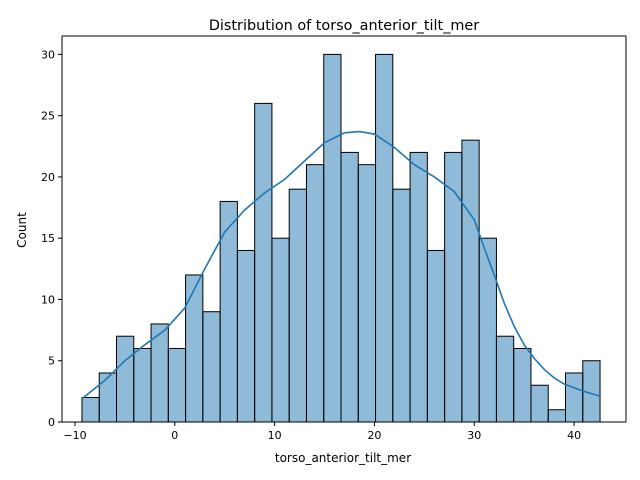 The width and height of the screenshot is (640, 480). I want to click on x-tick-label: −10, so click(74, 435).